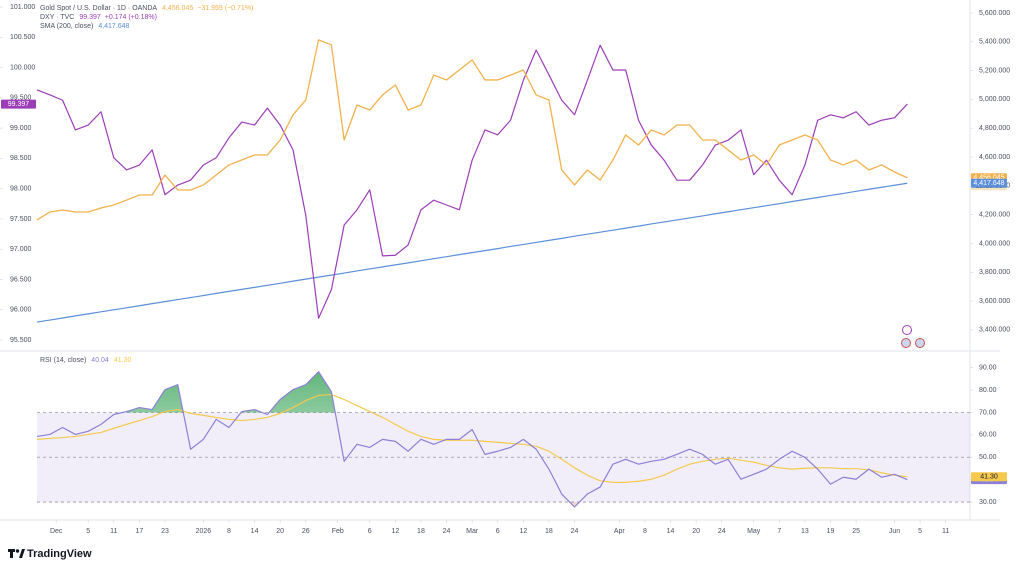  I want to click on brand-name: TradingView, so click(59, 554).